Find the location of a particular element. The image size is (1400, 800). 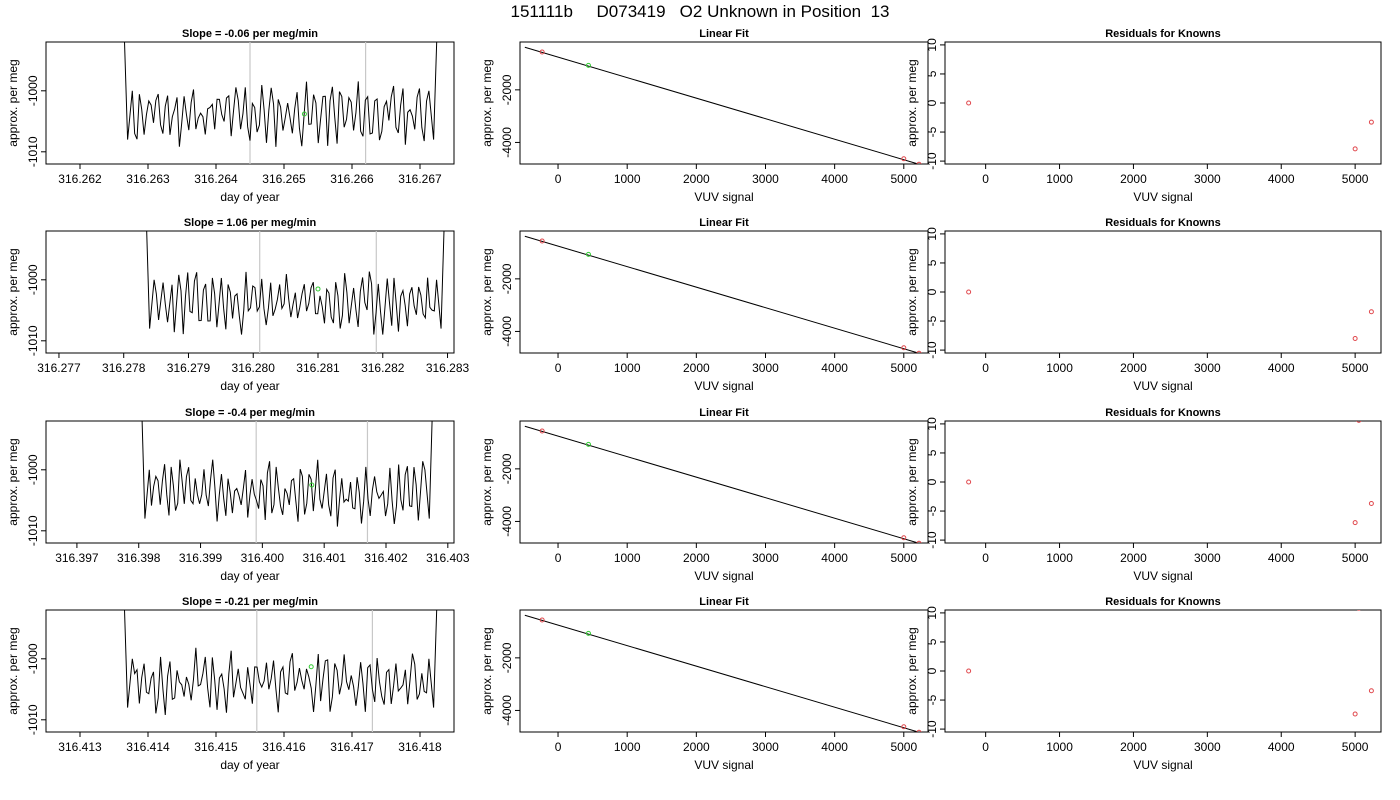

x-tick-label: 316.397 is located at coordinates (77, 558).